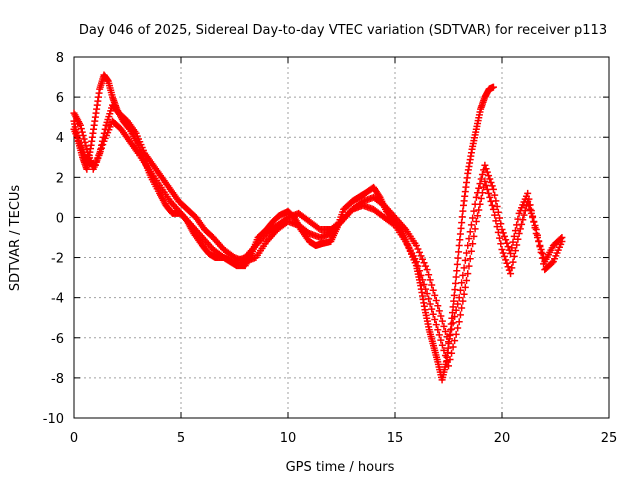 Image resolution: width=640 pixels, height=480 pixels. Describe the element at coordinates (340, 467) in the screenshot. I see `x-axis-label: GPS time / hours` at that location.